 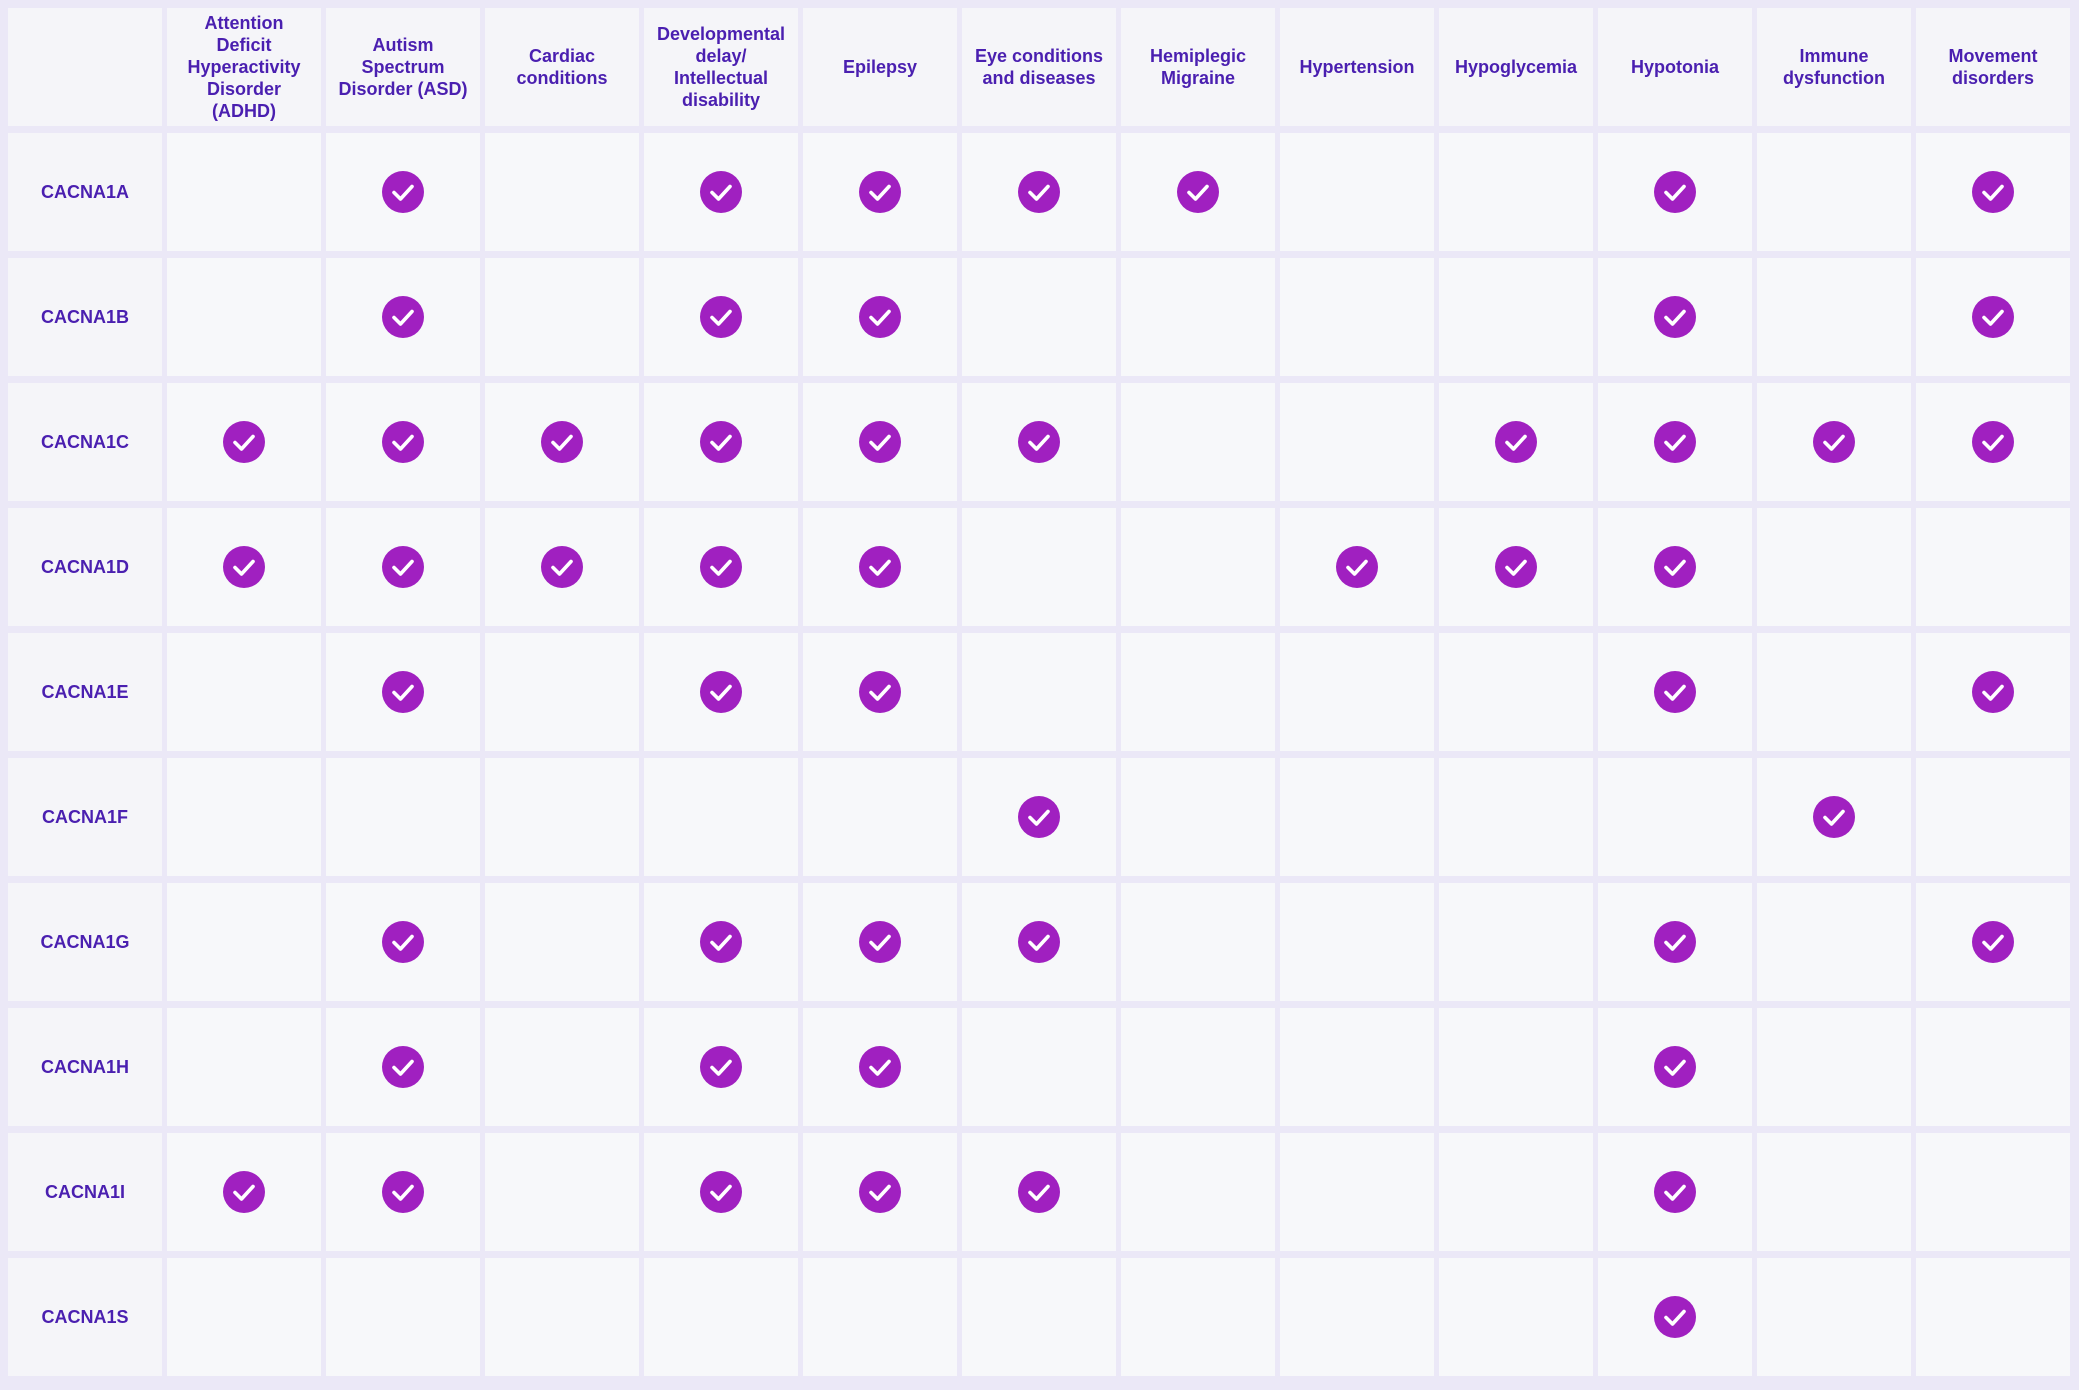 What do you see at coordinates (85, 1192) in the screenshot?
I see `gene-label: CACNA1I` at bounding box center [85, 1192].